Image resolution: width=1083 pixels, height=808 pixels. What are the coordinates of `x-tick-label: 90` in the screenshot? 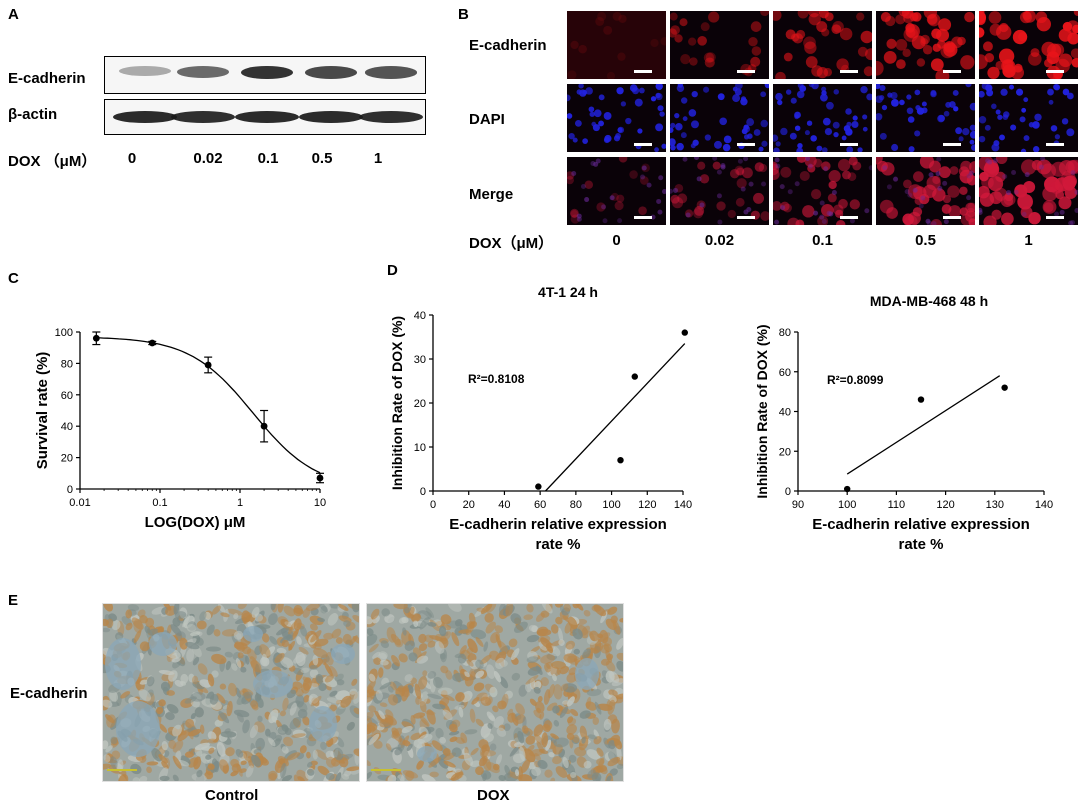 It's located at (798, 505).